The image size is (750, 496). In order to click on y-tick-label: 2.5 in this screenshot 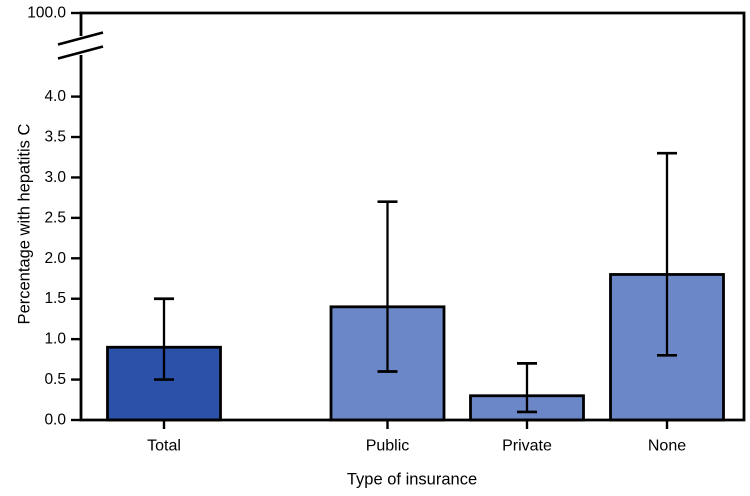, I will do `click(55, 217)`.